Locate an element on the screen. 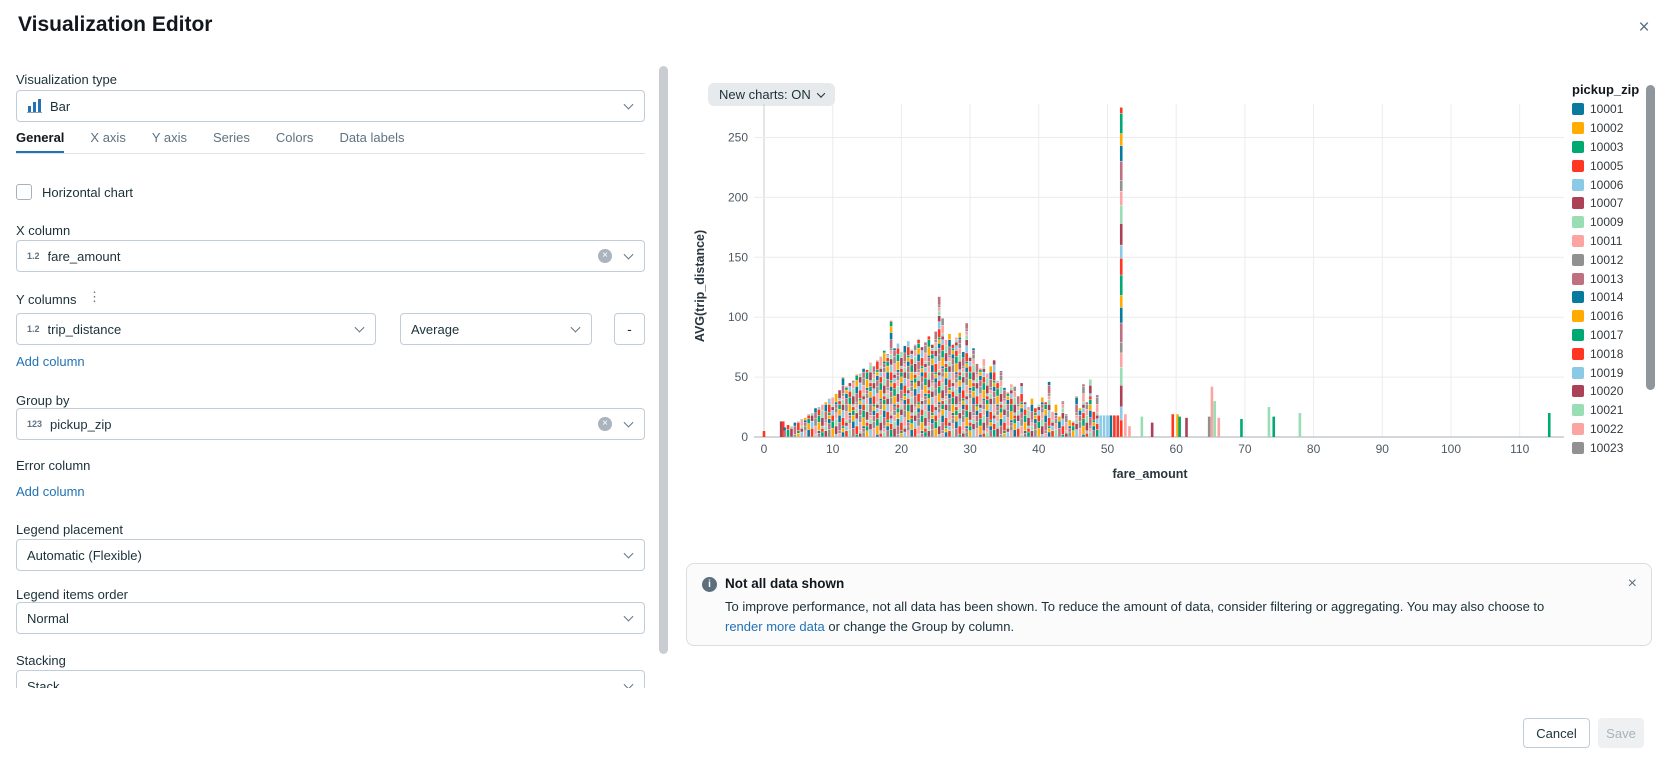 This screenshot has height=763, width=1671. horizontal-chart-checkbox is located at coordinates (24, 192).